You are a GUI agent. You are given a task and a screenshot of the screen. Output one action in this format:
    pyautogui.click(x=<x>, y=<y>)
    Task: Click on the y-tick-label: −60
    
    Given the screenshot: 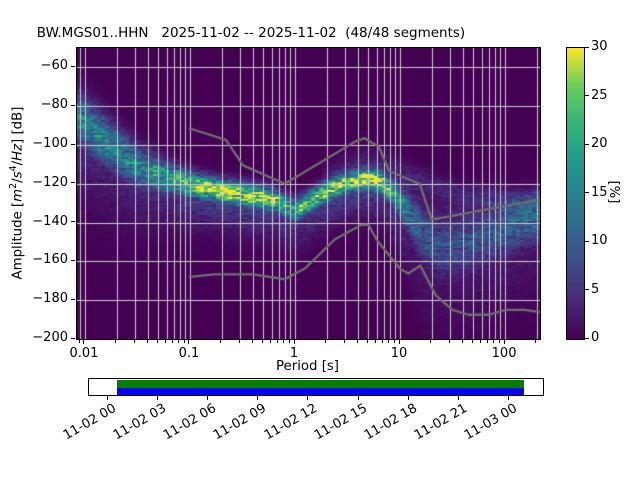 What is the action you would take?
    pyautogui.click(x=54, y=66)
    